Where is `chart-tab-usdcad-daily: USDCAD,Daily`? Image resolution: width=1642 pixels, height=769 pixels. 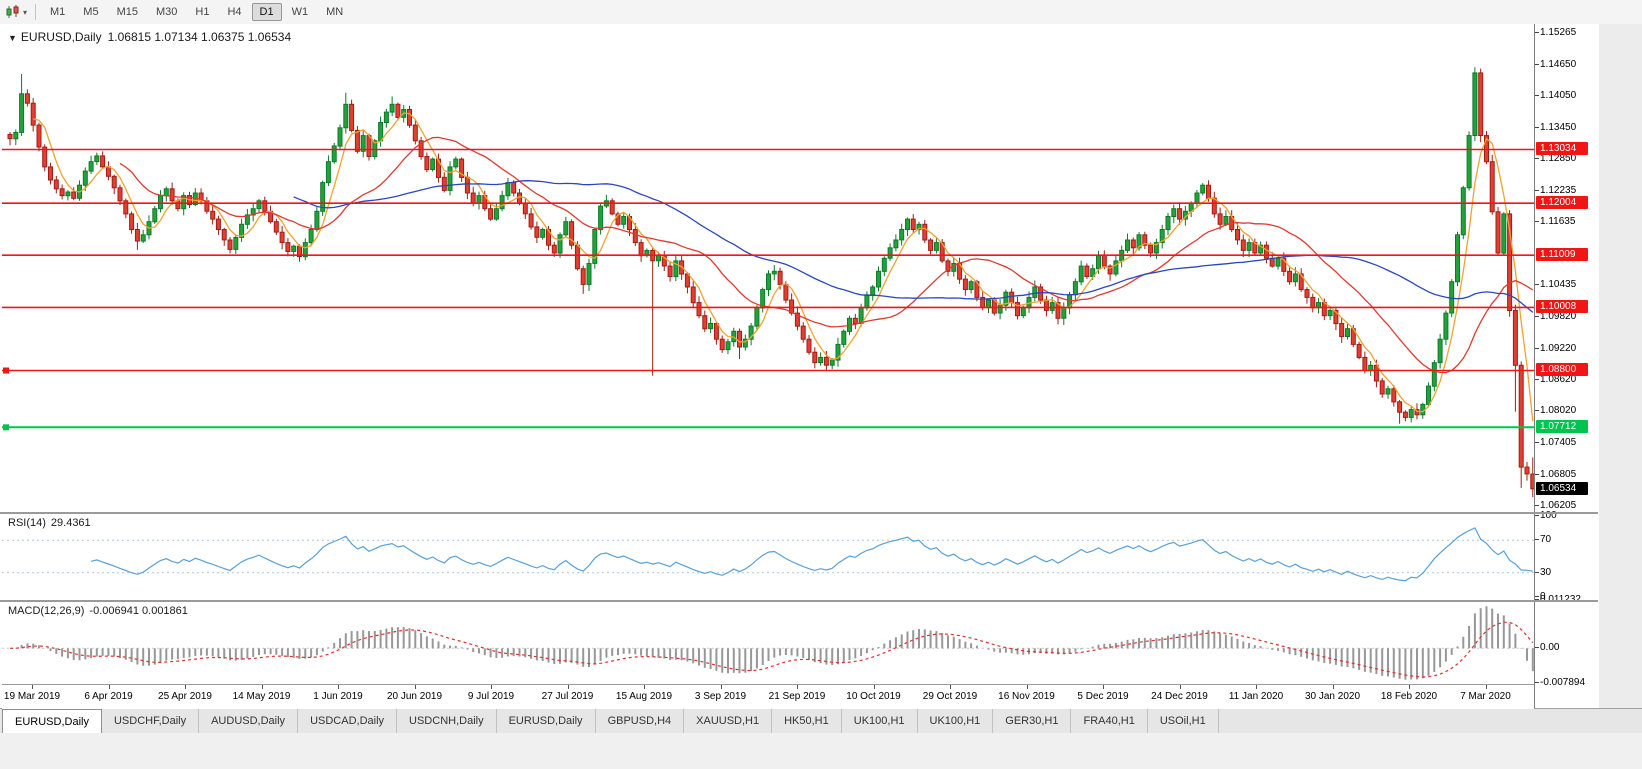 chart-tab-usdcad-daily: USDCAD,Daily is located at coordinates (348, 721).